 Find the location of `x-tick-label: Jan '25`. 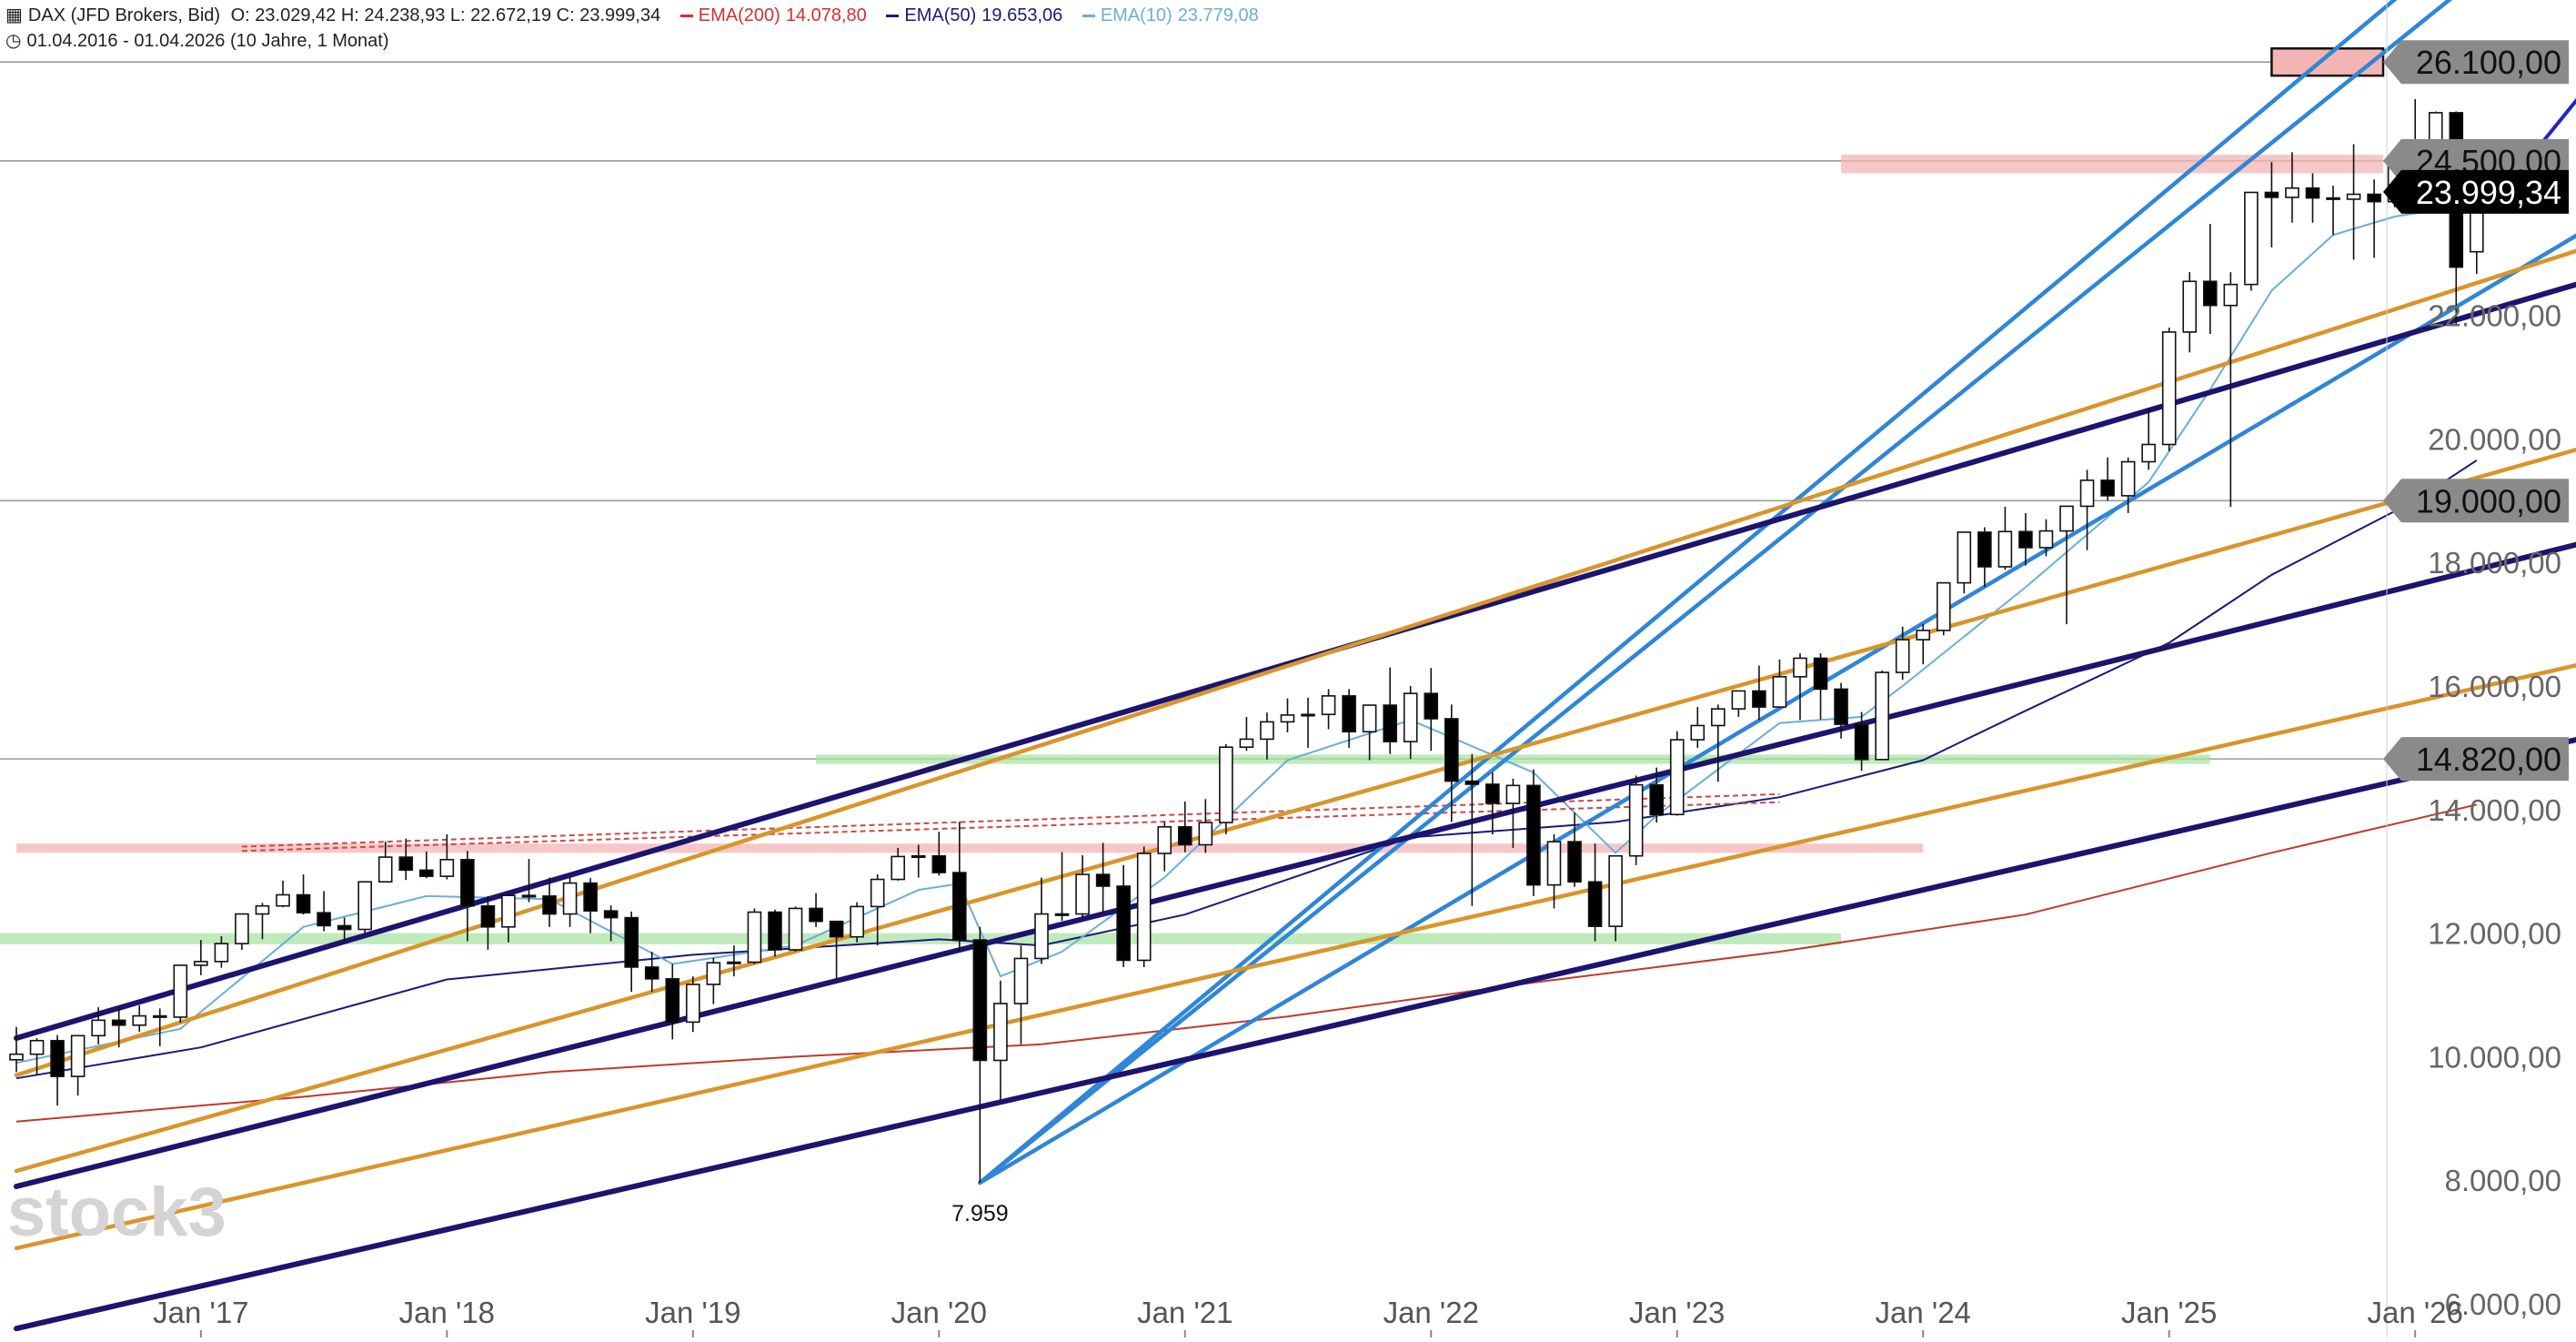

x-tick-label: Jan '25 is located at coordinates (2169, 1312).